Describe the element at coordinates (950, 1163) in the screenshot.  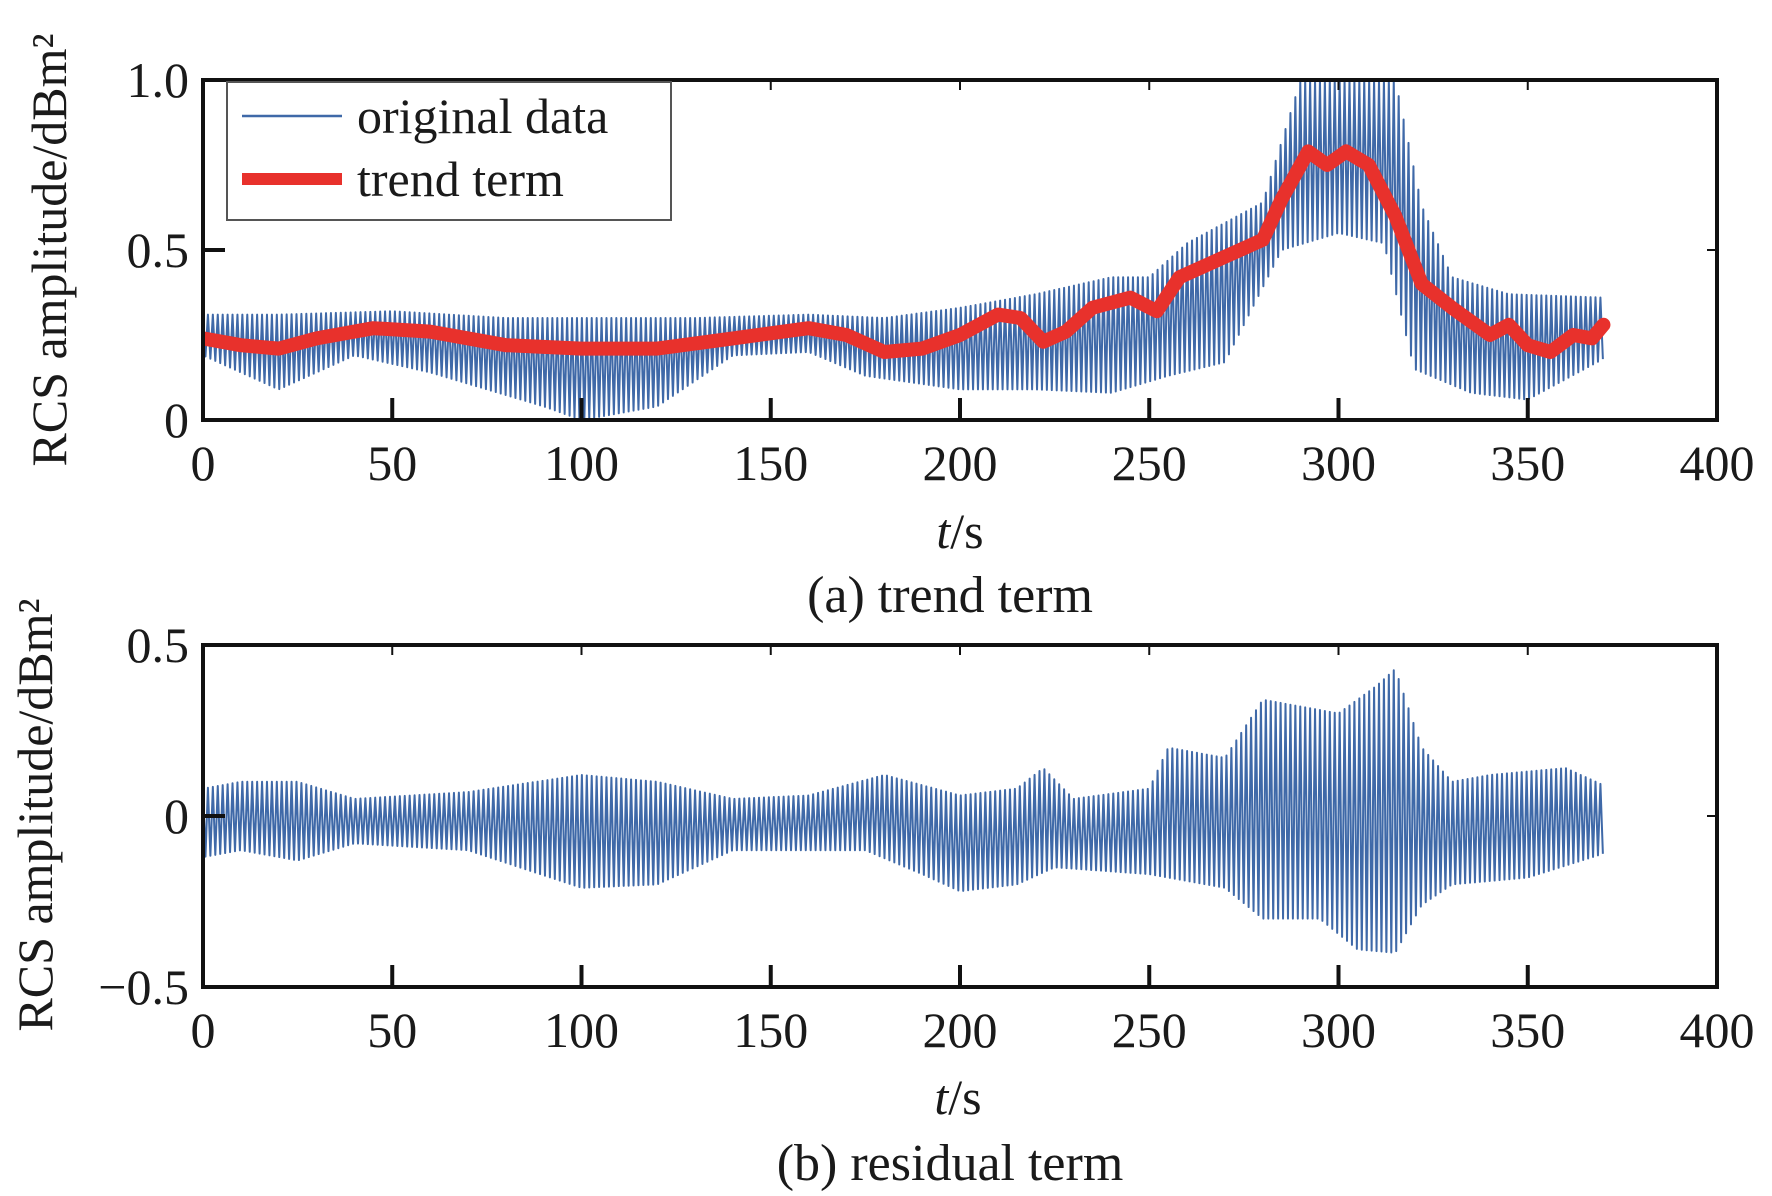
I see `panel-b-caption: (b) residual term` at that location.